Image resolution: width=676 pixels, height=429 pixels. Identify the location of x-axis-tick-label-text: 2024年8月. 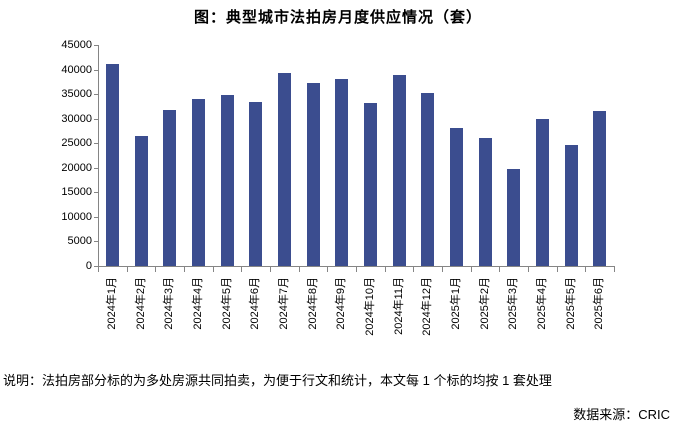
(312, 303).